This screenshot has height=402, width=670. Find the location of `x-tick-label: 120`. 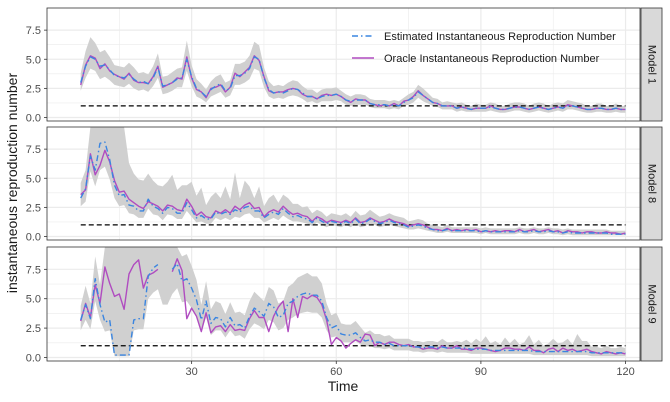

x-tick-label: 120 is located at coordinates (625, 372).